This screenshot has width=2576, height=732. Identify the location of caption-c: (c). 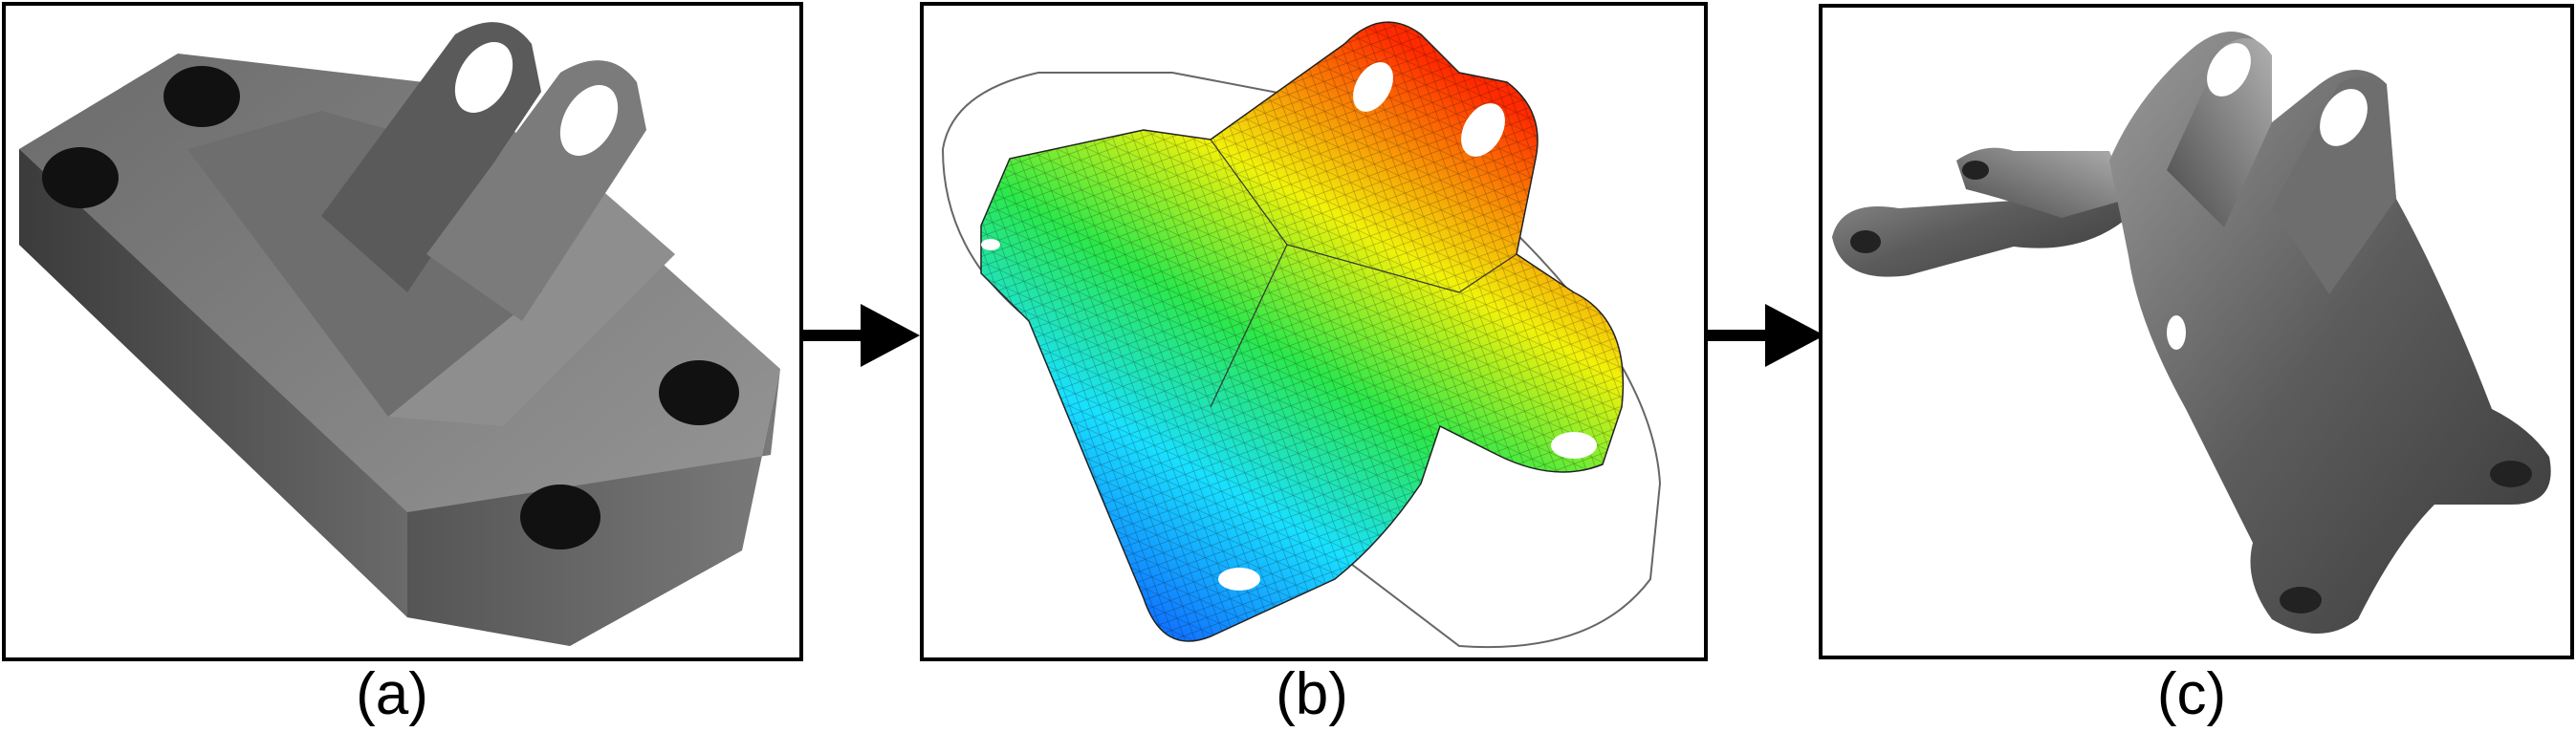
(2191, 694).